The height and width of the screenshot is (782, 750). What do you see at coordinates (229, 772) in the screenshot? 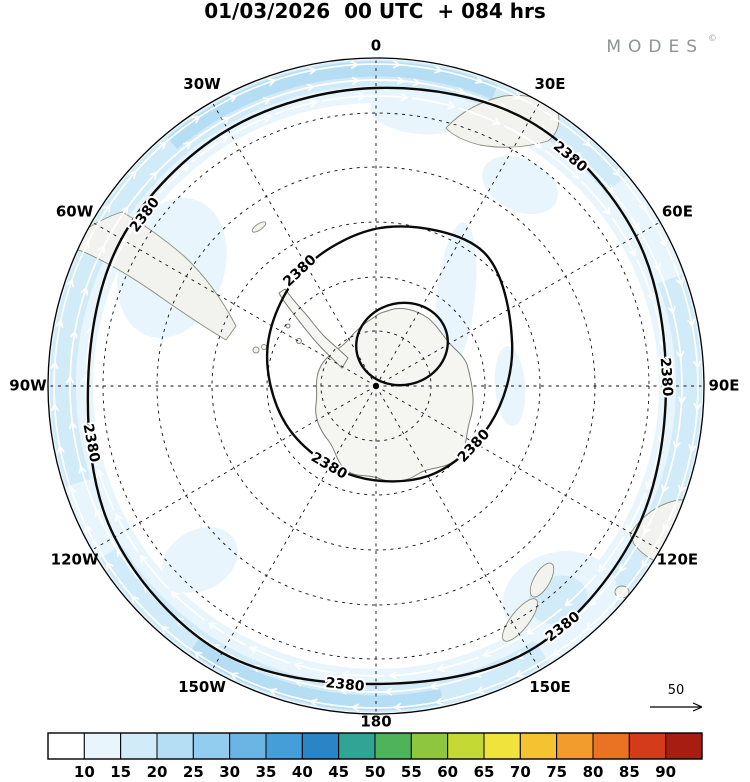
I see `colorbar-tick-label: 30` at bounding box center [229, 772].